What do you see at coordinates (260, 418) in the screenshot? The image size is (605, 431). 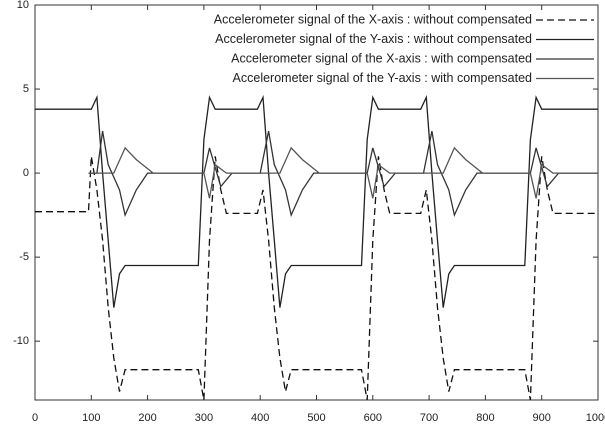 I see `x-tick-label: 400` at bounding box center [260, 418].